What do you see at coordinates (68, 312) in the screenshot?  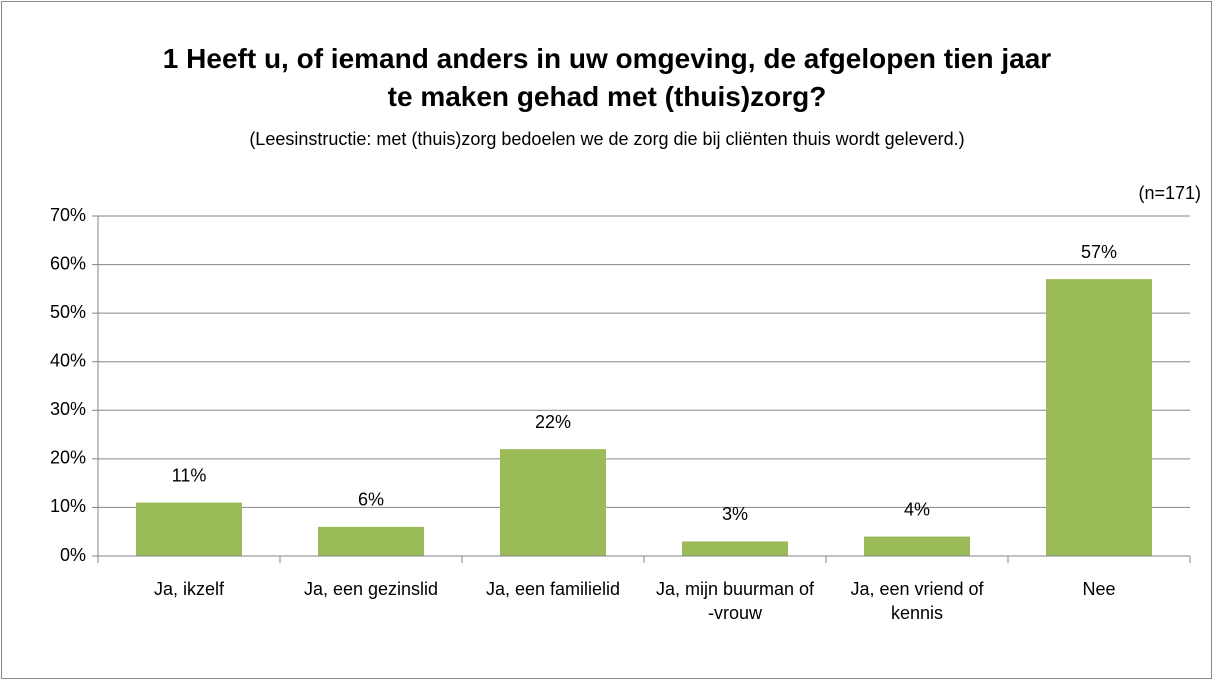 I see `y-tick-label: 50%` at bounding box center [68, 312].